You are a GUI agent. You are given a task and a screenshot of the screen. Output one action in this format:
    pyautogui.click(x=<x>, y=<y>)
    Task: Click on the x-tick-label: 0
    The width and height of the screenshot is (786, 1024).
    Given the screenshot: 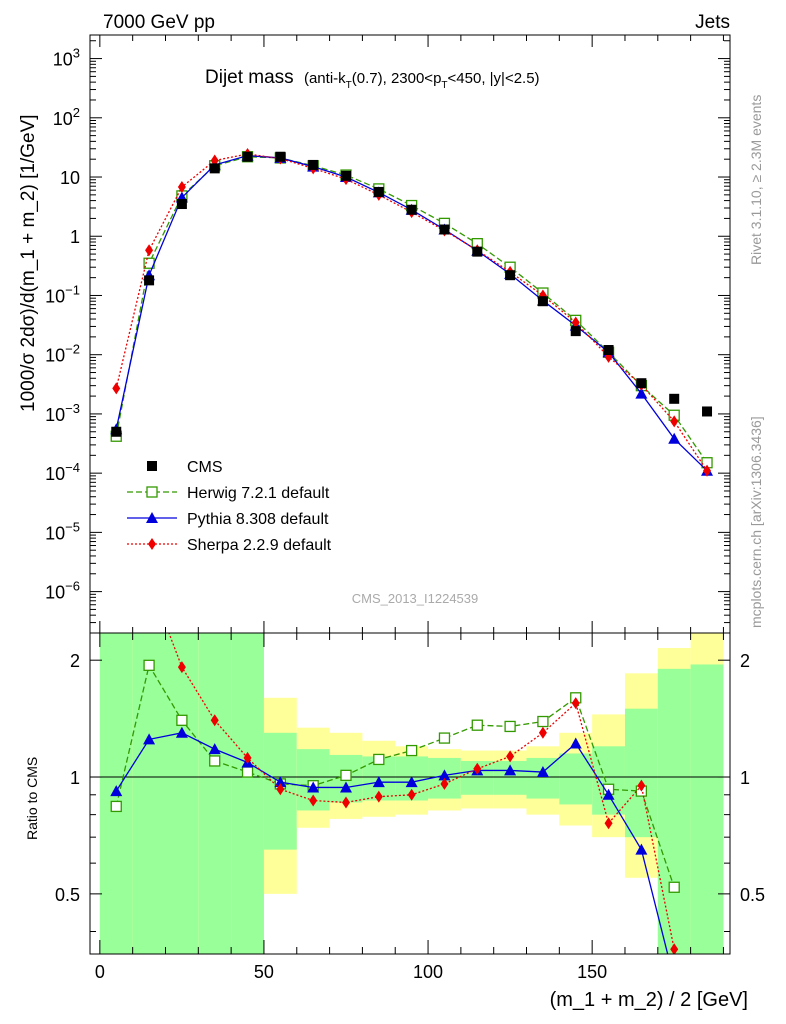 What is the action you would take?
    pyautogui.click(x=100, y=972)
    